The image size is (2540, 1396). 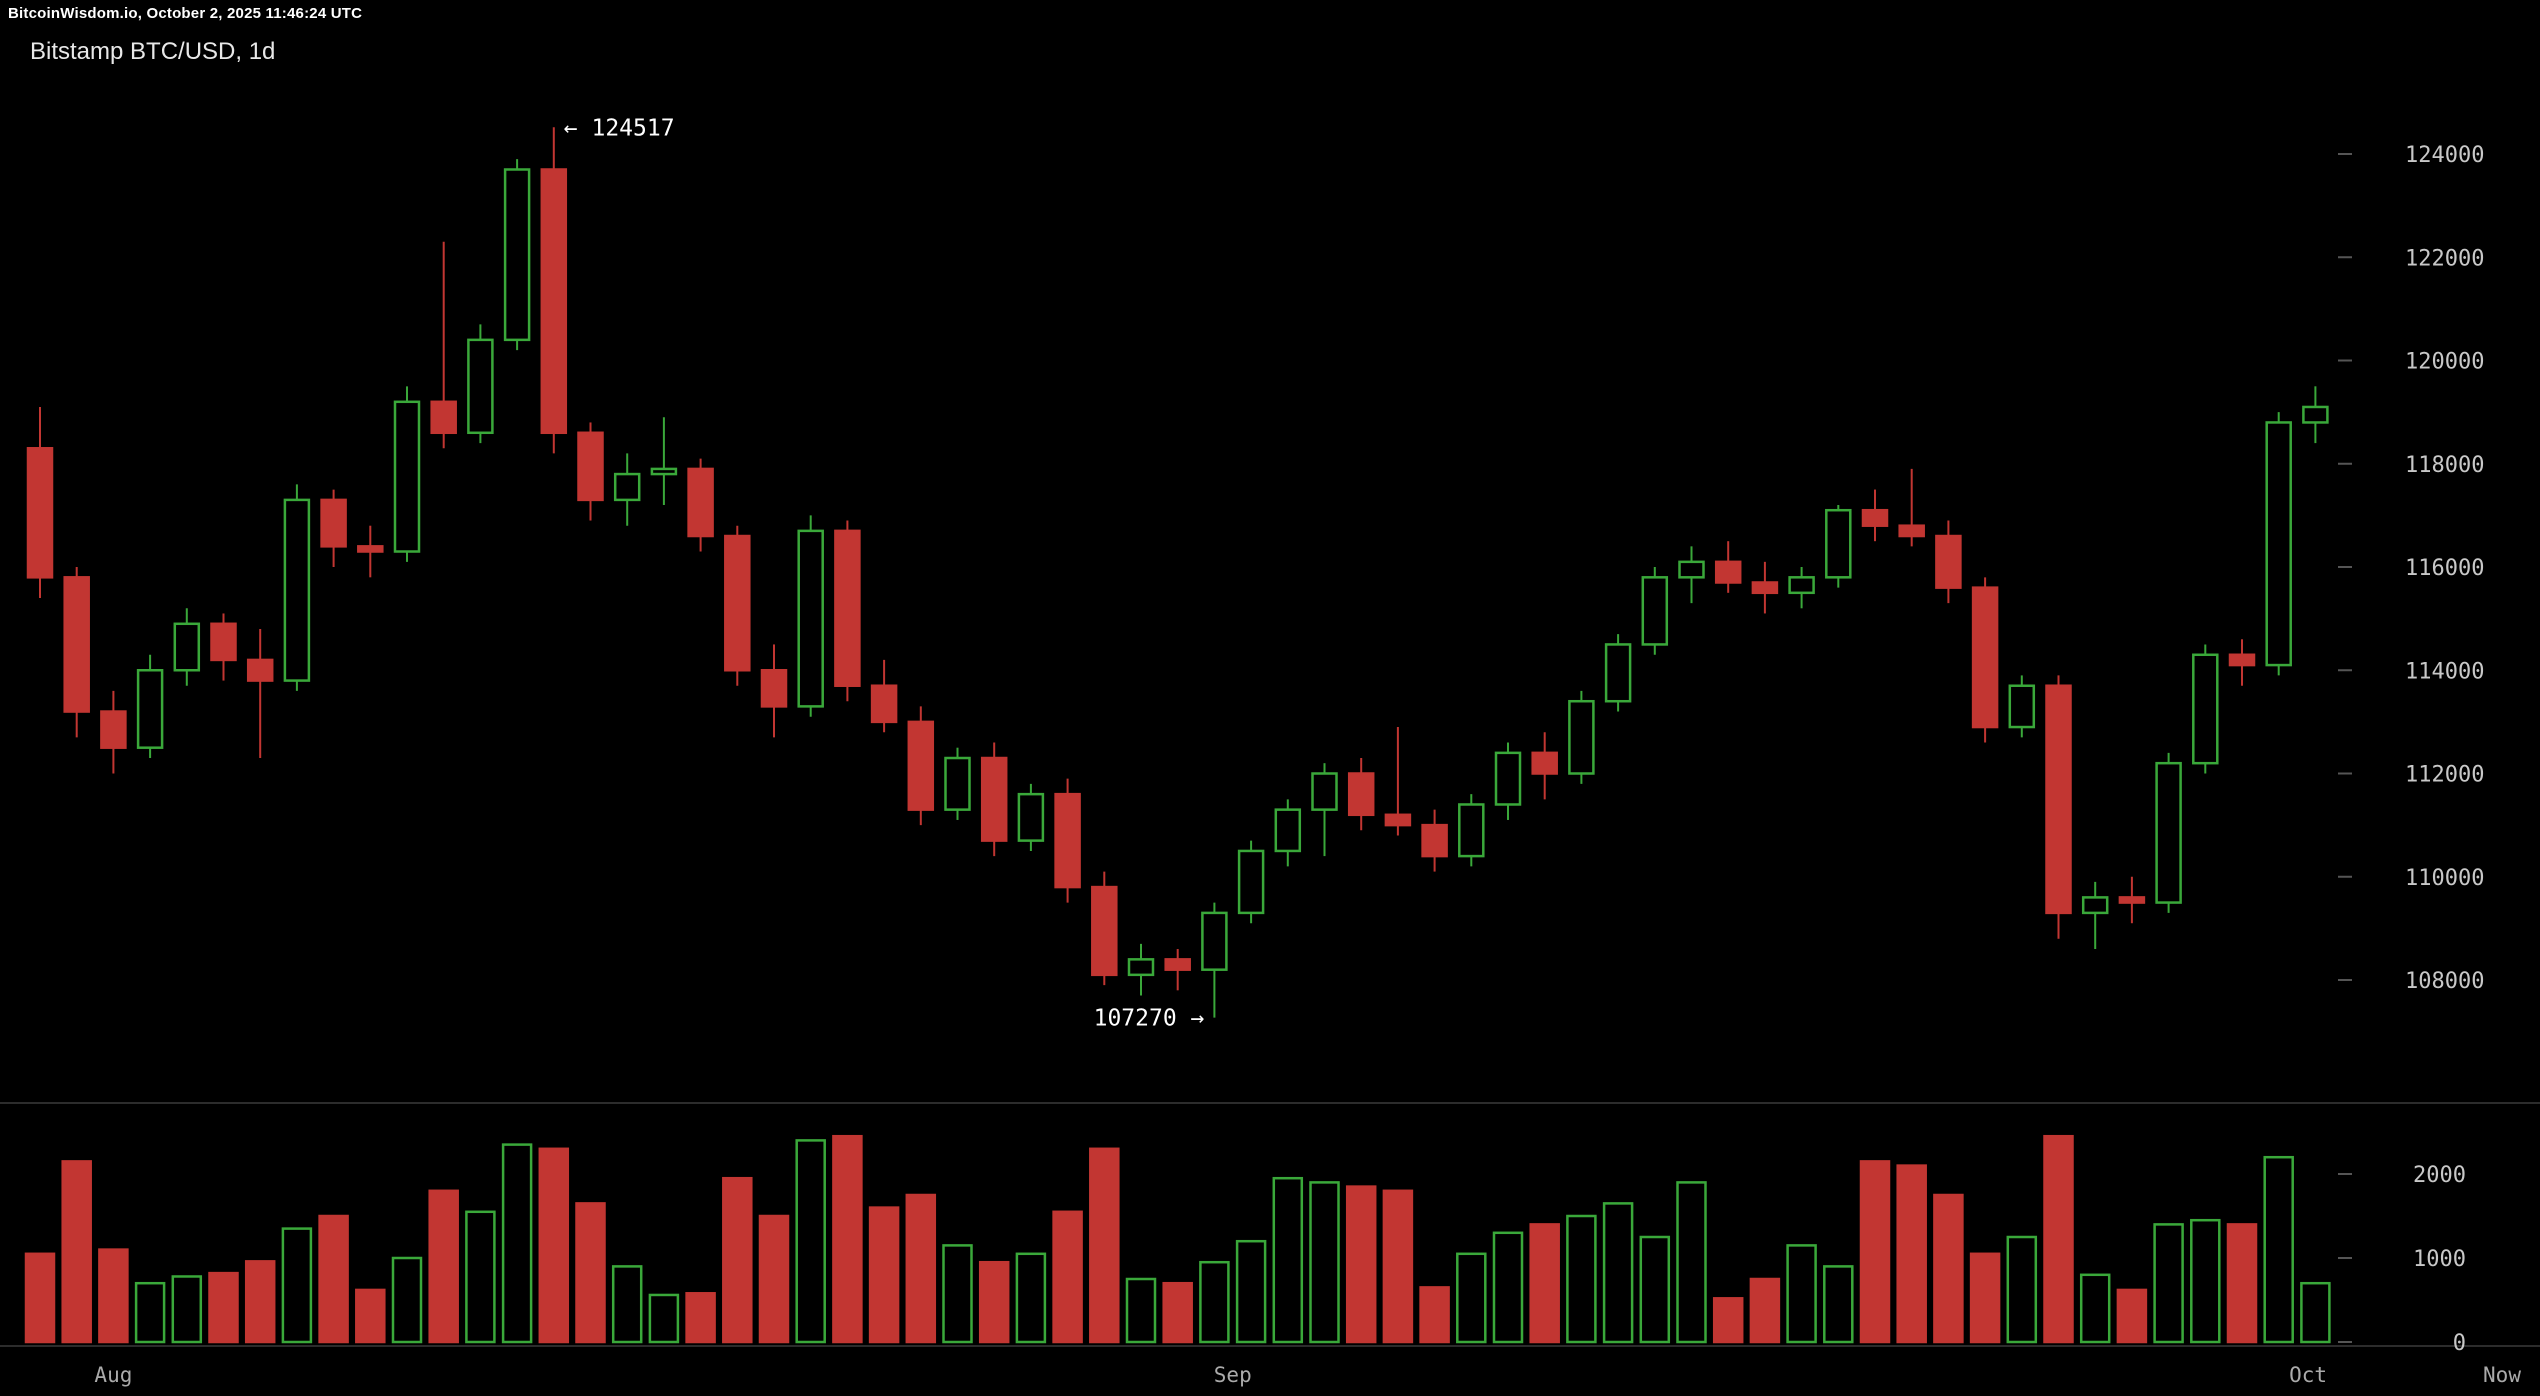 What do you see at coordinates (2308, 1375) in the screenshot?
I see `x-axis-label-oct: Oct` at bounding box center [2308, 1375].